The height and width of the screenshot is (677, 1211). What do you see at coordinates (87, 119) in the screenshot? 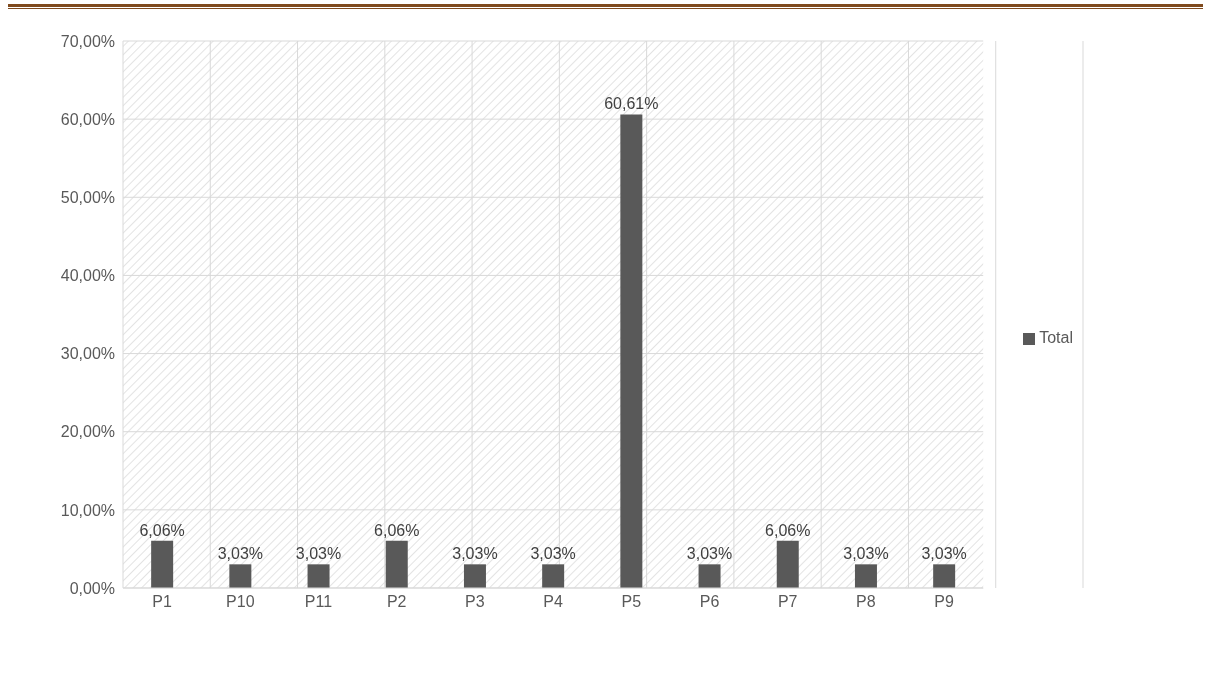
I see `y-tick-label: 60,00%` at bounding box center [87, 119].